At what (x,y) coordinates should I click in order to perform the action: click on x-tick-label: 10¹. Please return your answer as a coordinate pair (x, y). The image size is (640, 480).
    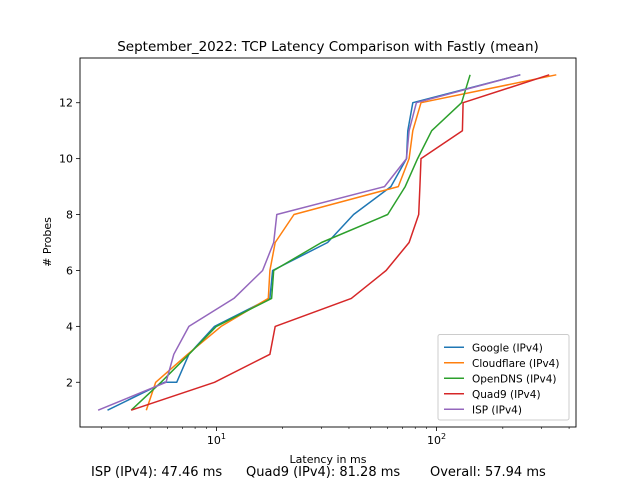
    Looking at the image, I should click on (216, 439).